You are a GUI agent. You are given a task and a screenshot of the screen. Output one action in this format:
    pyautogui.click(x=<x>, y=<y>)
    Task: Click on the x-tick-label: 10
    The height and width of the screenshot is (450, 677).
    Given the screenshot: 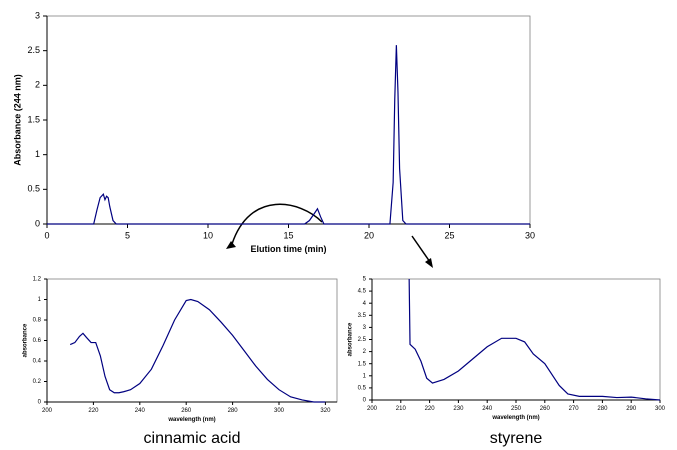 What is the action you would take?
    pyautogui.click(x=208, y=235)
    